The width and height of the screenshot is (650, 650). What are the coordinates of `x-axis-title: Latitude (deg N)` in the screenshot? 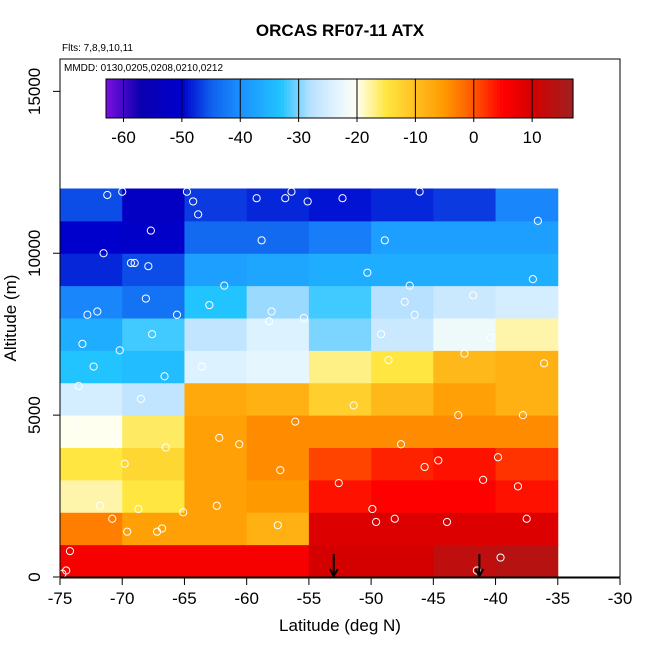 It's located at (340, 625).